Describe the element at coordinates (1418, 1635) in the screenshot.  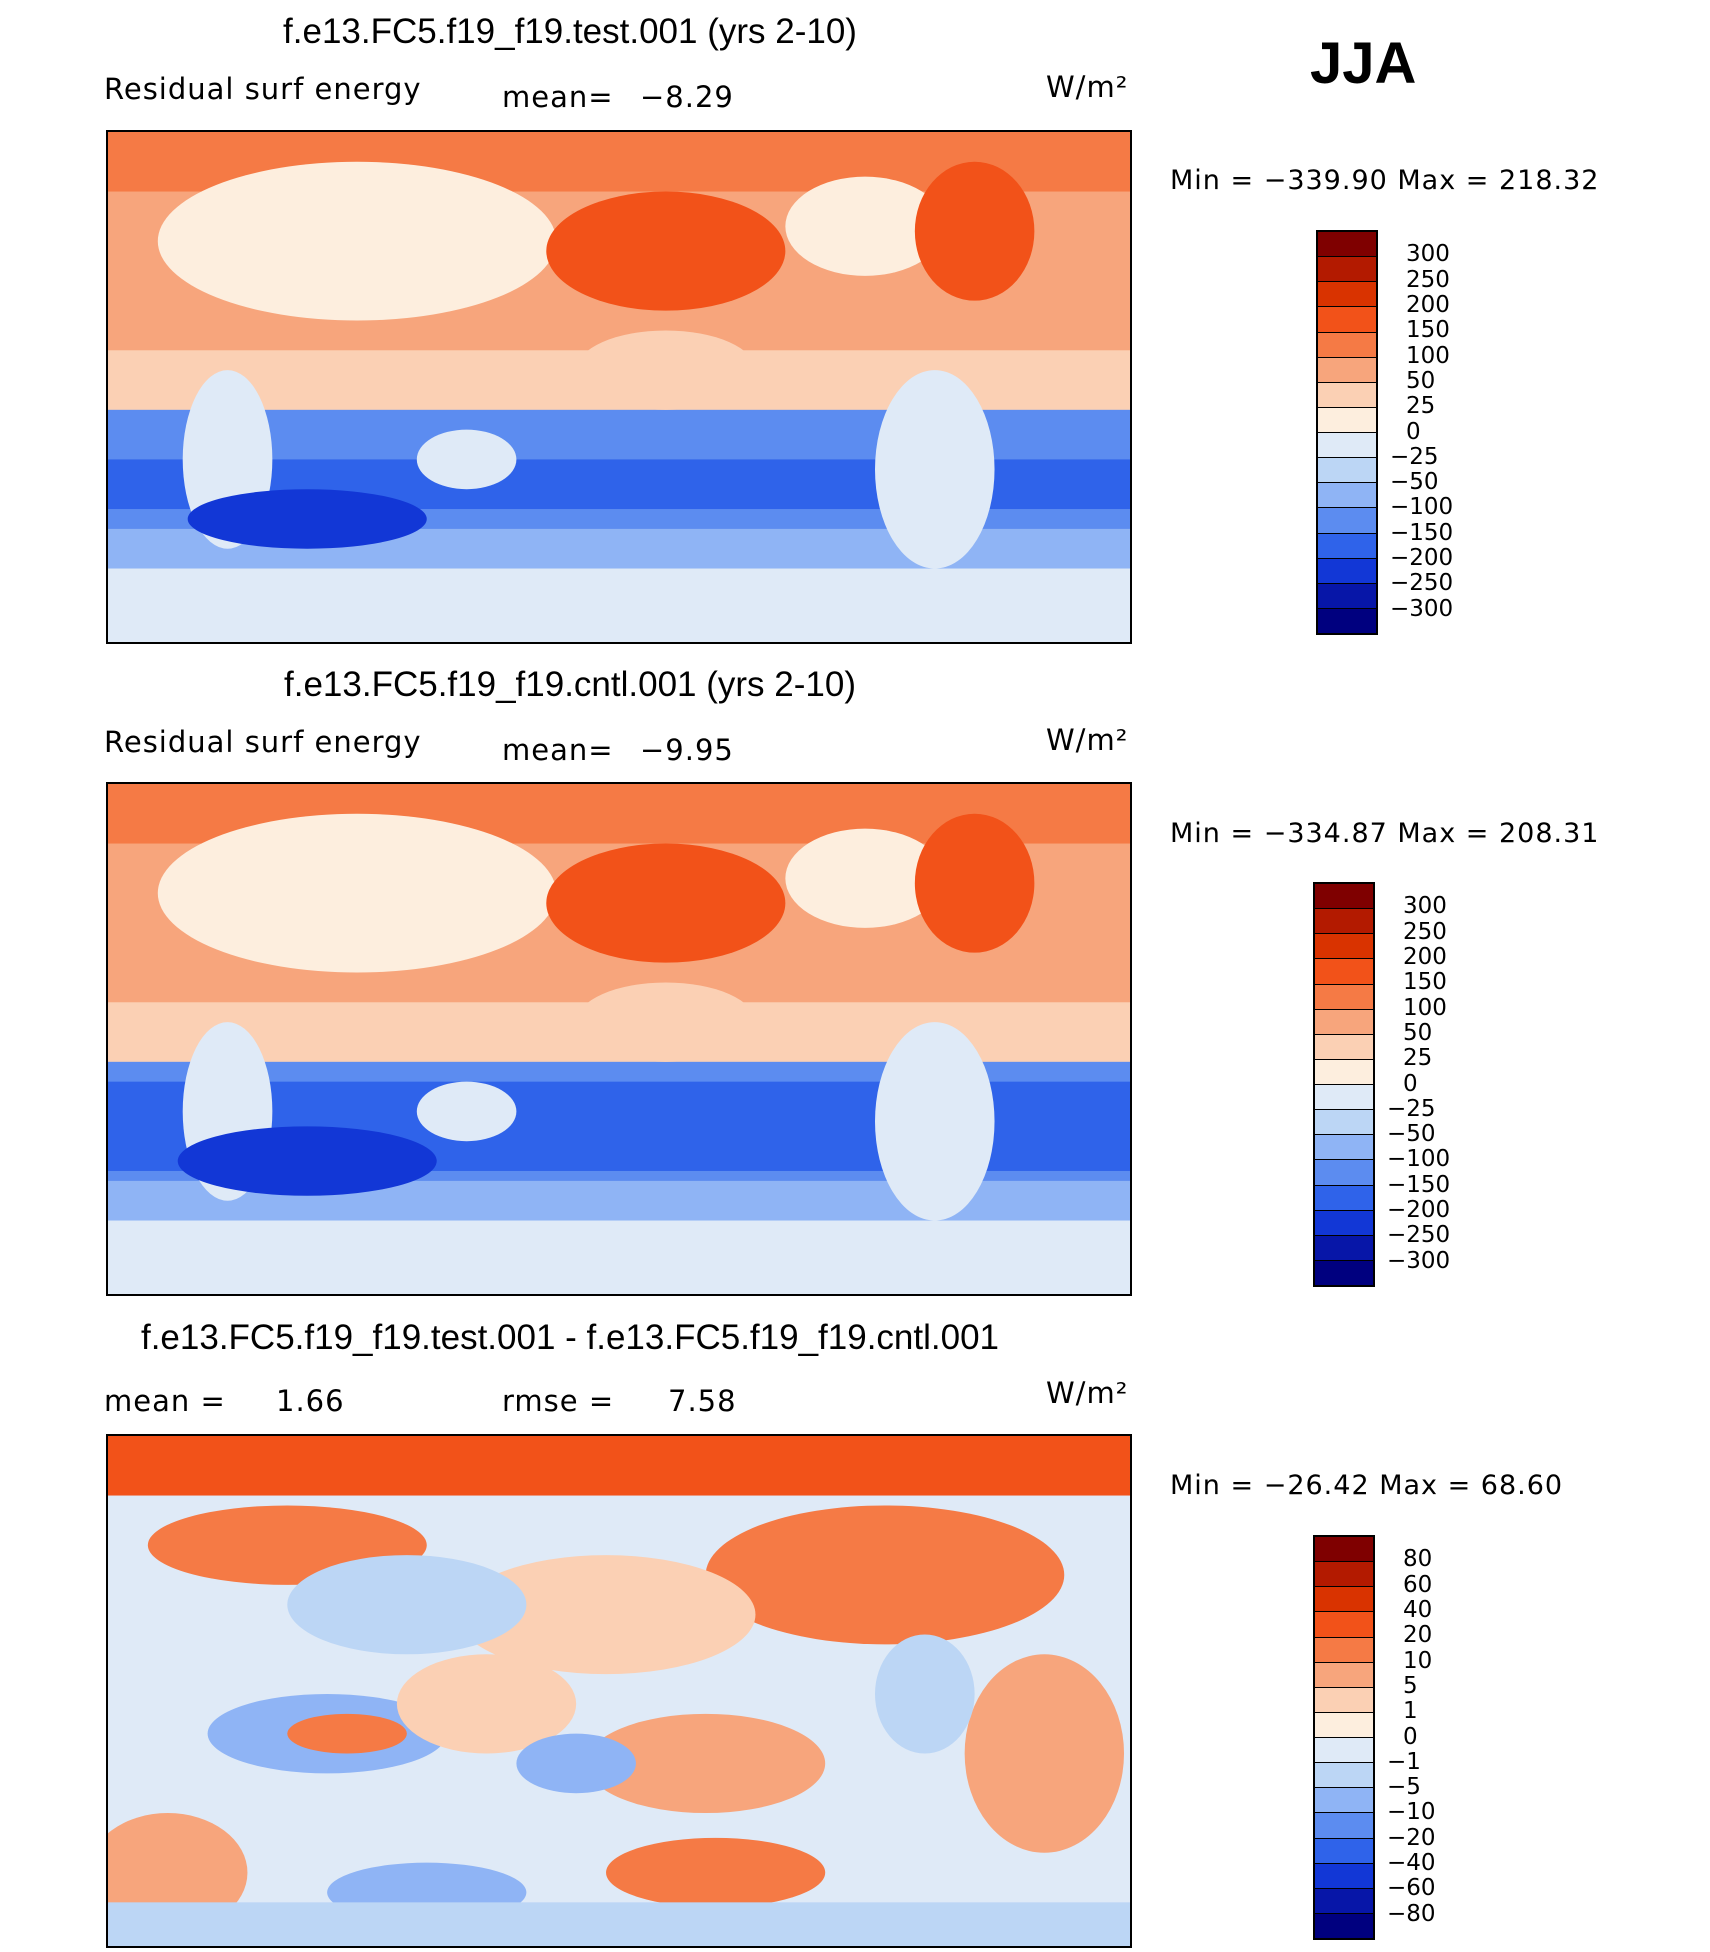
I see `colorbar-tick-label: 20` at that location.